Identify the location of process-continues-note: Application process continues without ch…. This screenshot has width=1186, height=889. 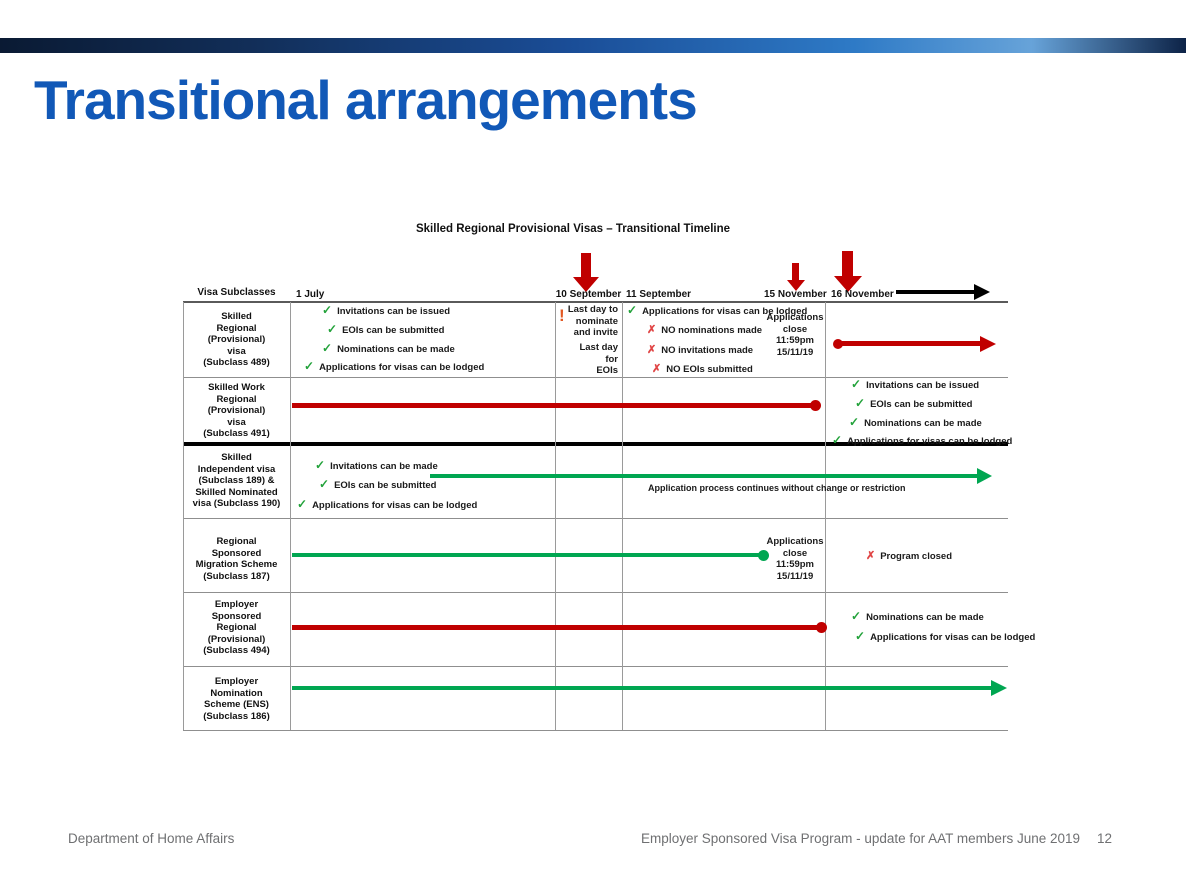
(777, 488).